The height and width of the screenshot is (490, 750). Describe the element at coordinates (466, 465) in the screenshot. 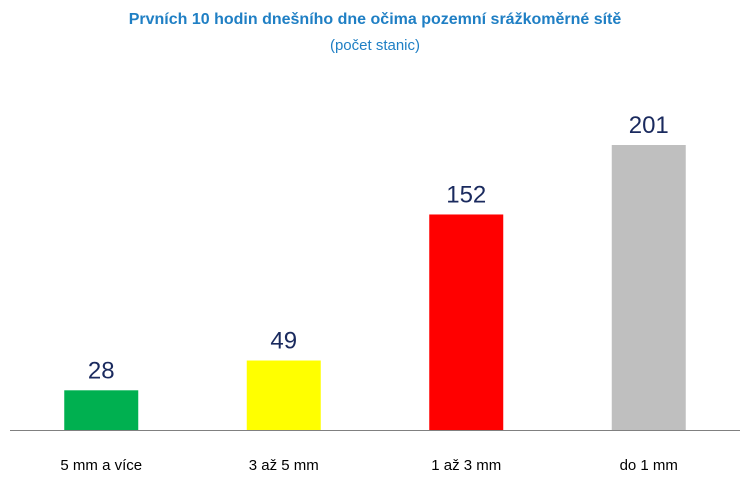

I see `category-label-3: 1 až 3 mm` at that location.